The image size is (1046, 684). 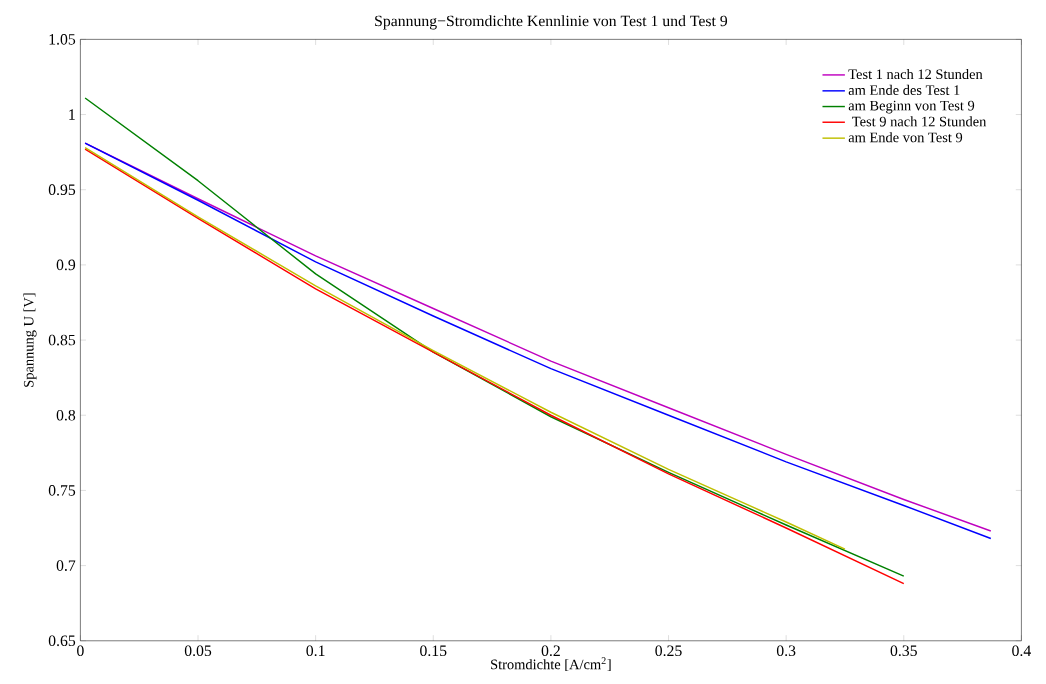 I want to click on x-tick-label: 0.1, so click(x=315, y=651).